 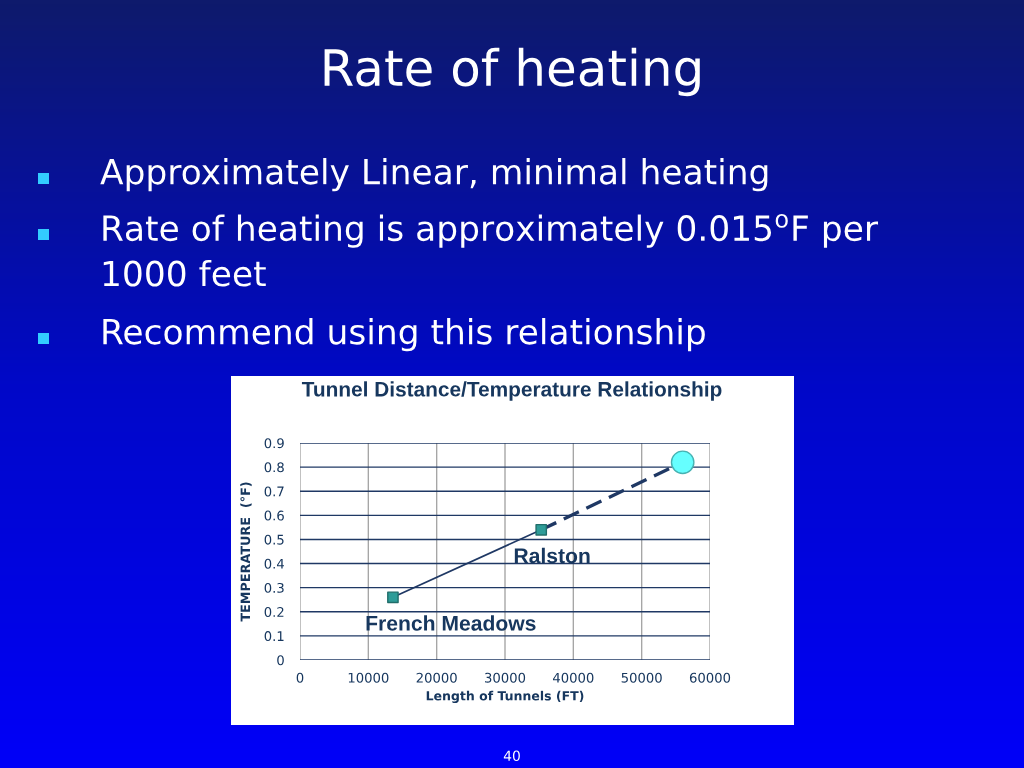 I want to click on text: Approximately Linear, minimal heating, so click(x=434, y=175).